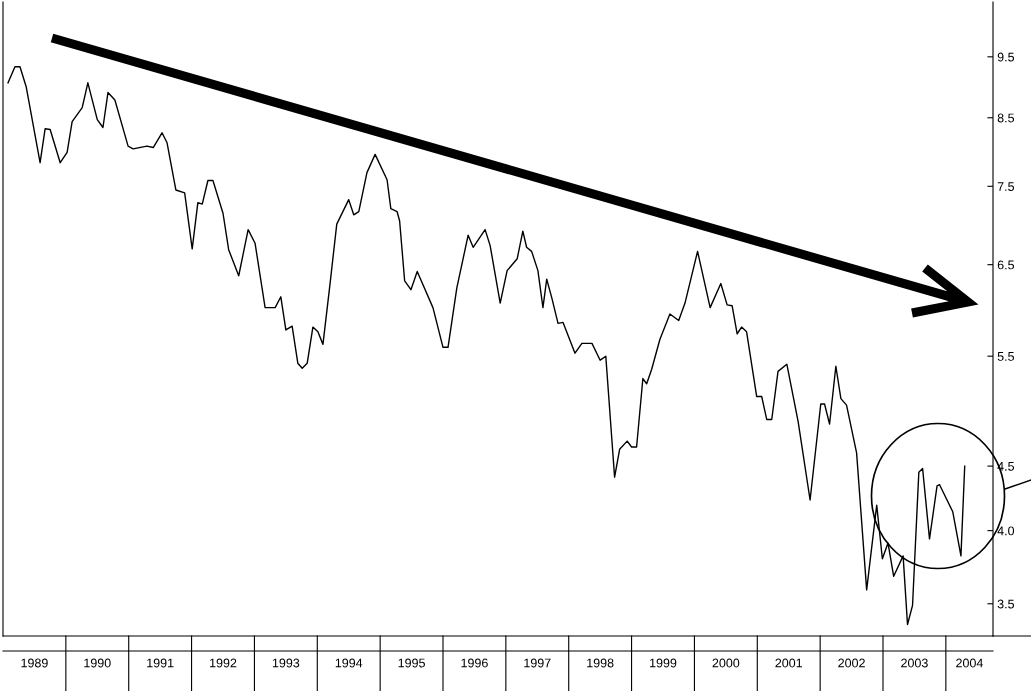 The width and height of the screenshot is (1031, 691). Describe the element at coordinates (1006, 57) in the screenshot. I see `y-tick-label: 9.5` at that location.